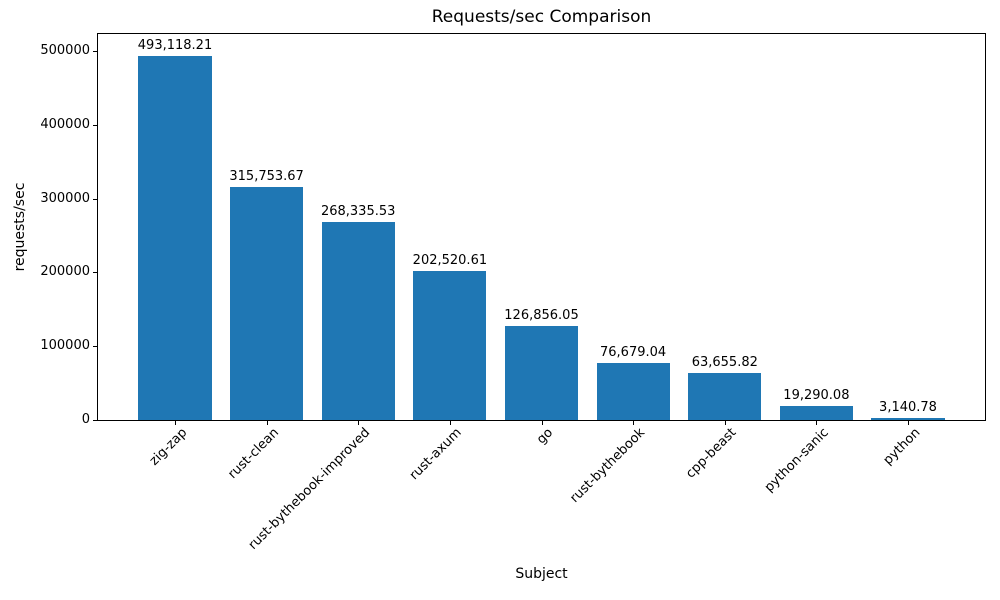  Describe the element at coordinates (65, 272) in the screenshot. I see `y-tick-label: 200000` at that location.